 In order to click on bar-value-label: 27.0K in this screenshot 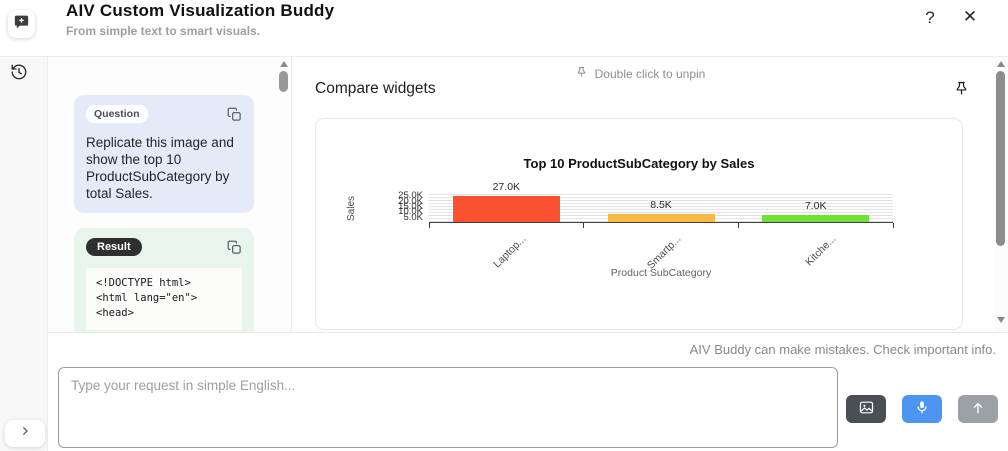, I will do `click(506, 187)`.